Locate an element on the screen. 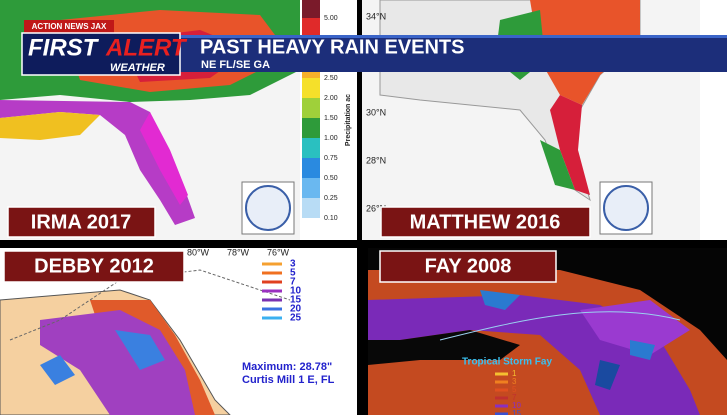  banner-edge is located at coordinates (453, 36).